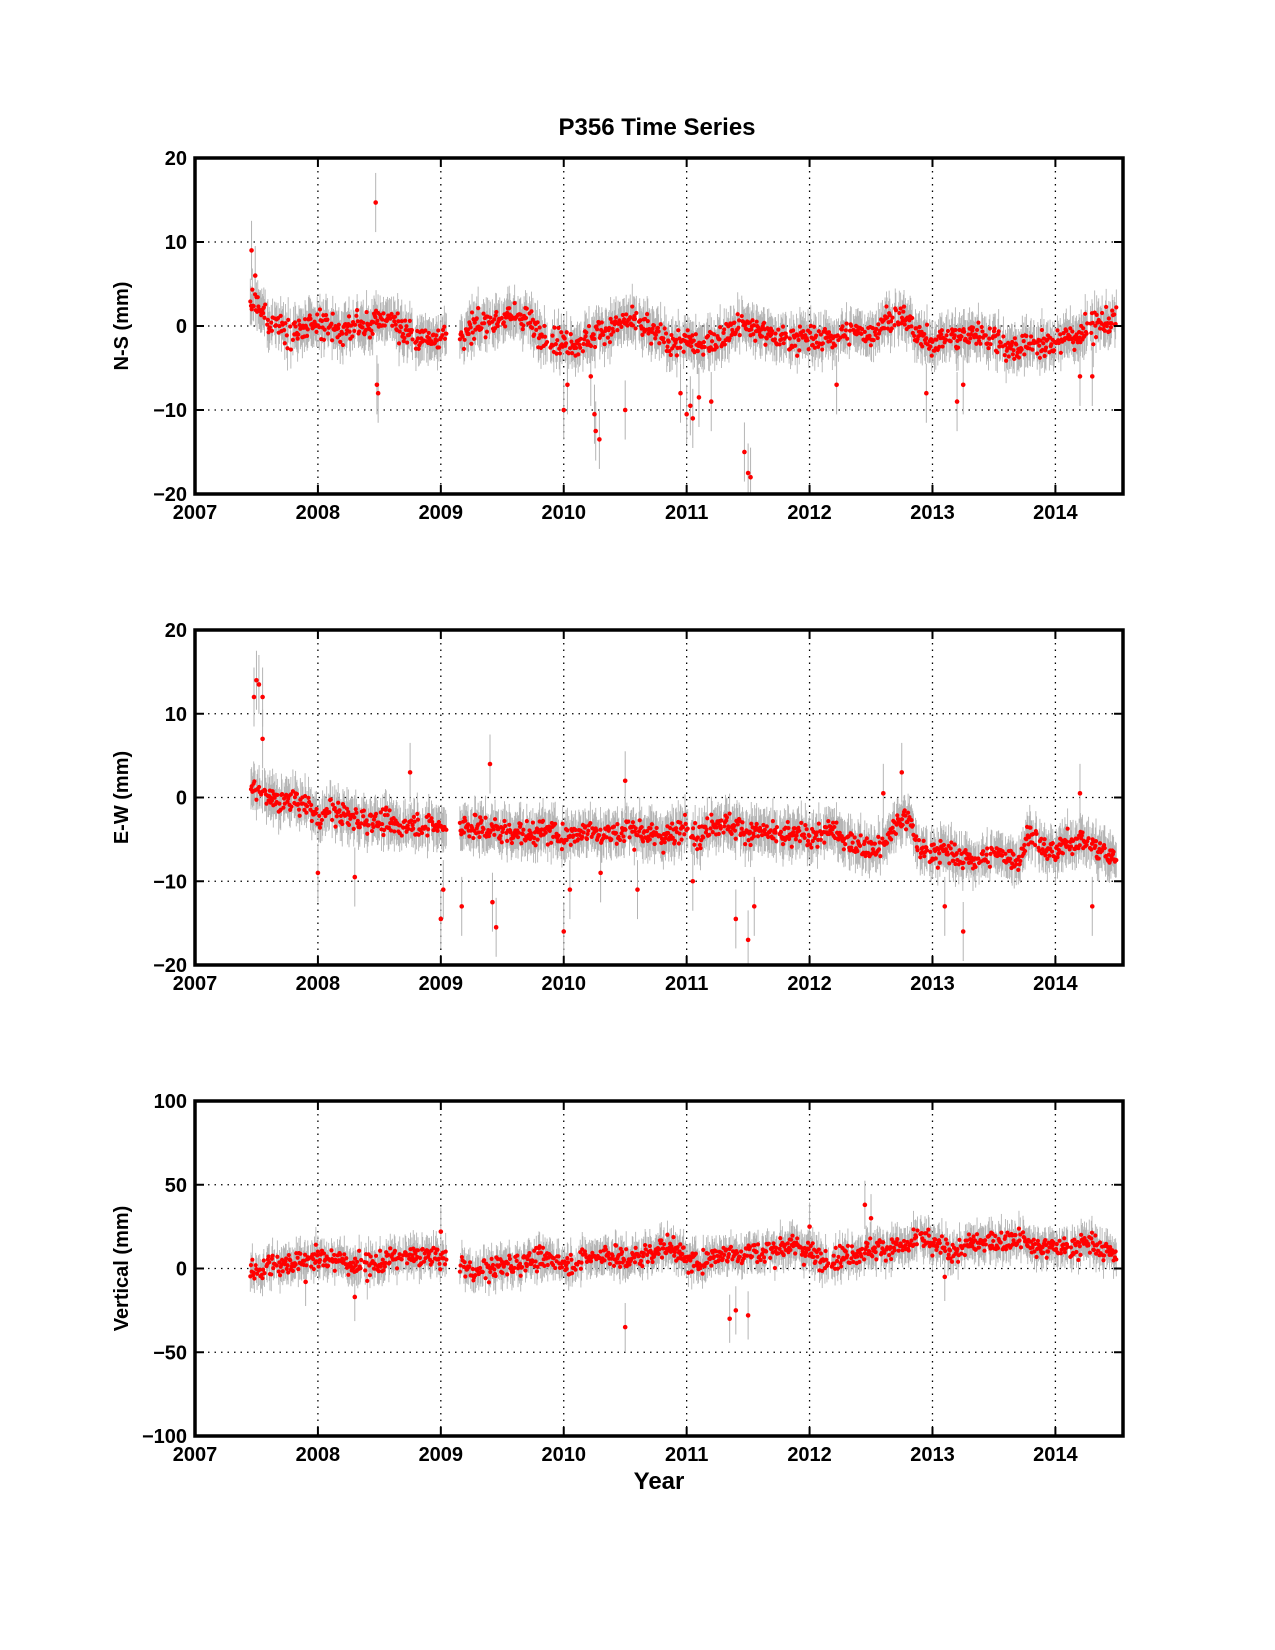  Describe the element at coordinates (176, 159) in the screenshot. I see `y-tick-label: 20` at that location.